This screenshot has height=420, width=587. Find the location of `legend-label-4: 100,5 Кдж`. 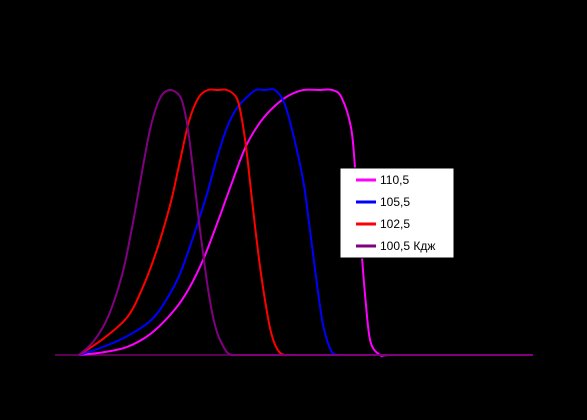

legend-label-4: 100,5 Кдж is located at coordinates (407, 246).